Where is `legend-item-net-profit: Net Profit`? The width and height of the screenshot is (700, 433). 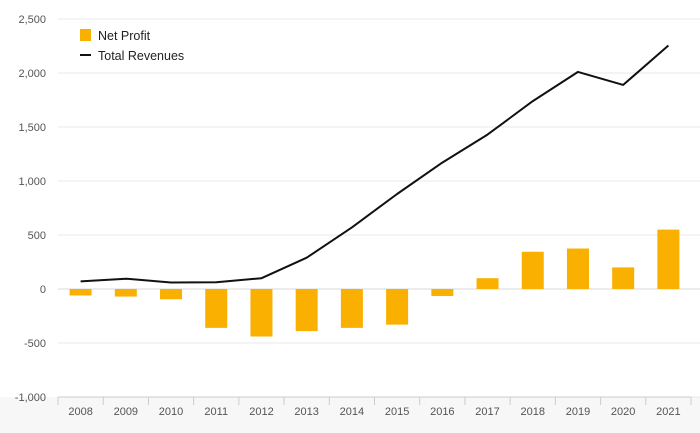
legend-item-net-profit: Net Profit is located at coordinates (115, 36).